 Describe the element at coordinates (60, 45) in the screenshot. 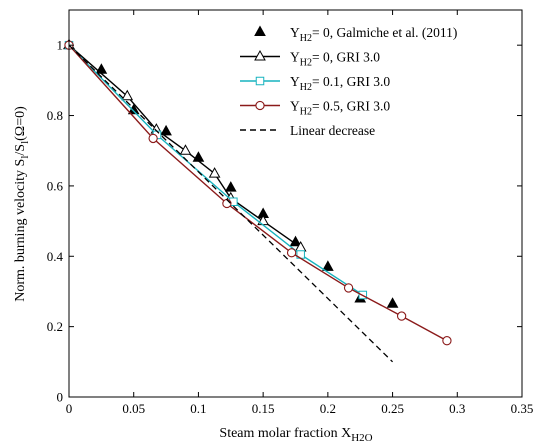

I see `y-tick-label: 1` at that location.